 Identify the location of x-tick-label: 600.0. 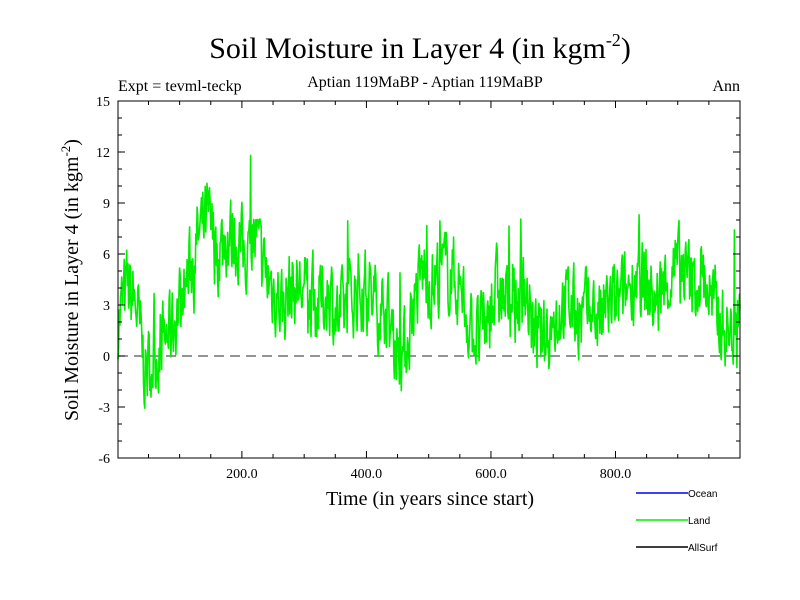
(491, 474).